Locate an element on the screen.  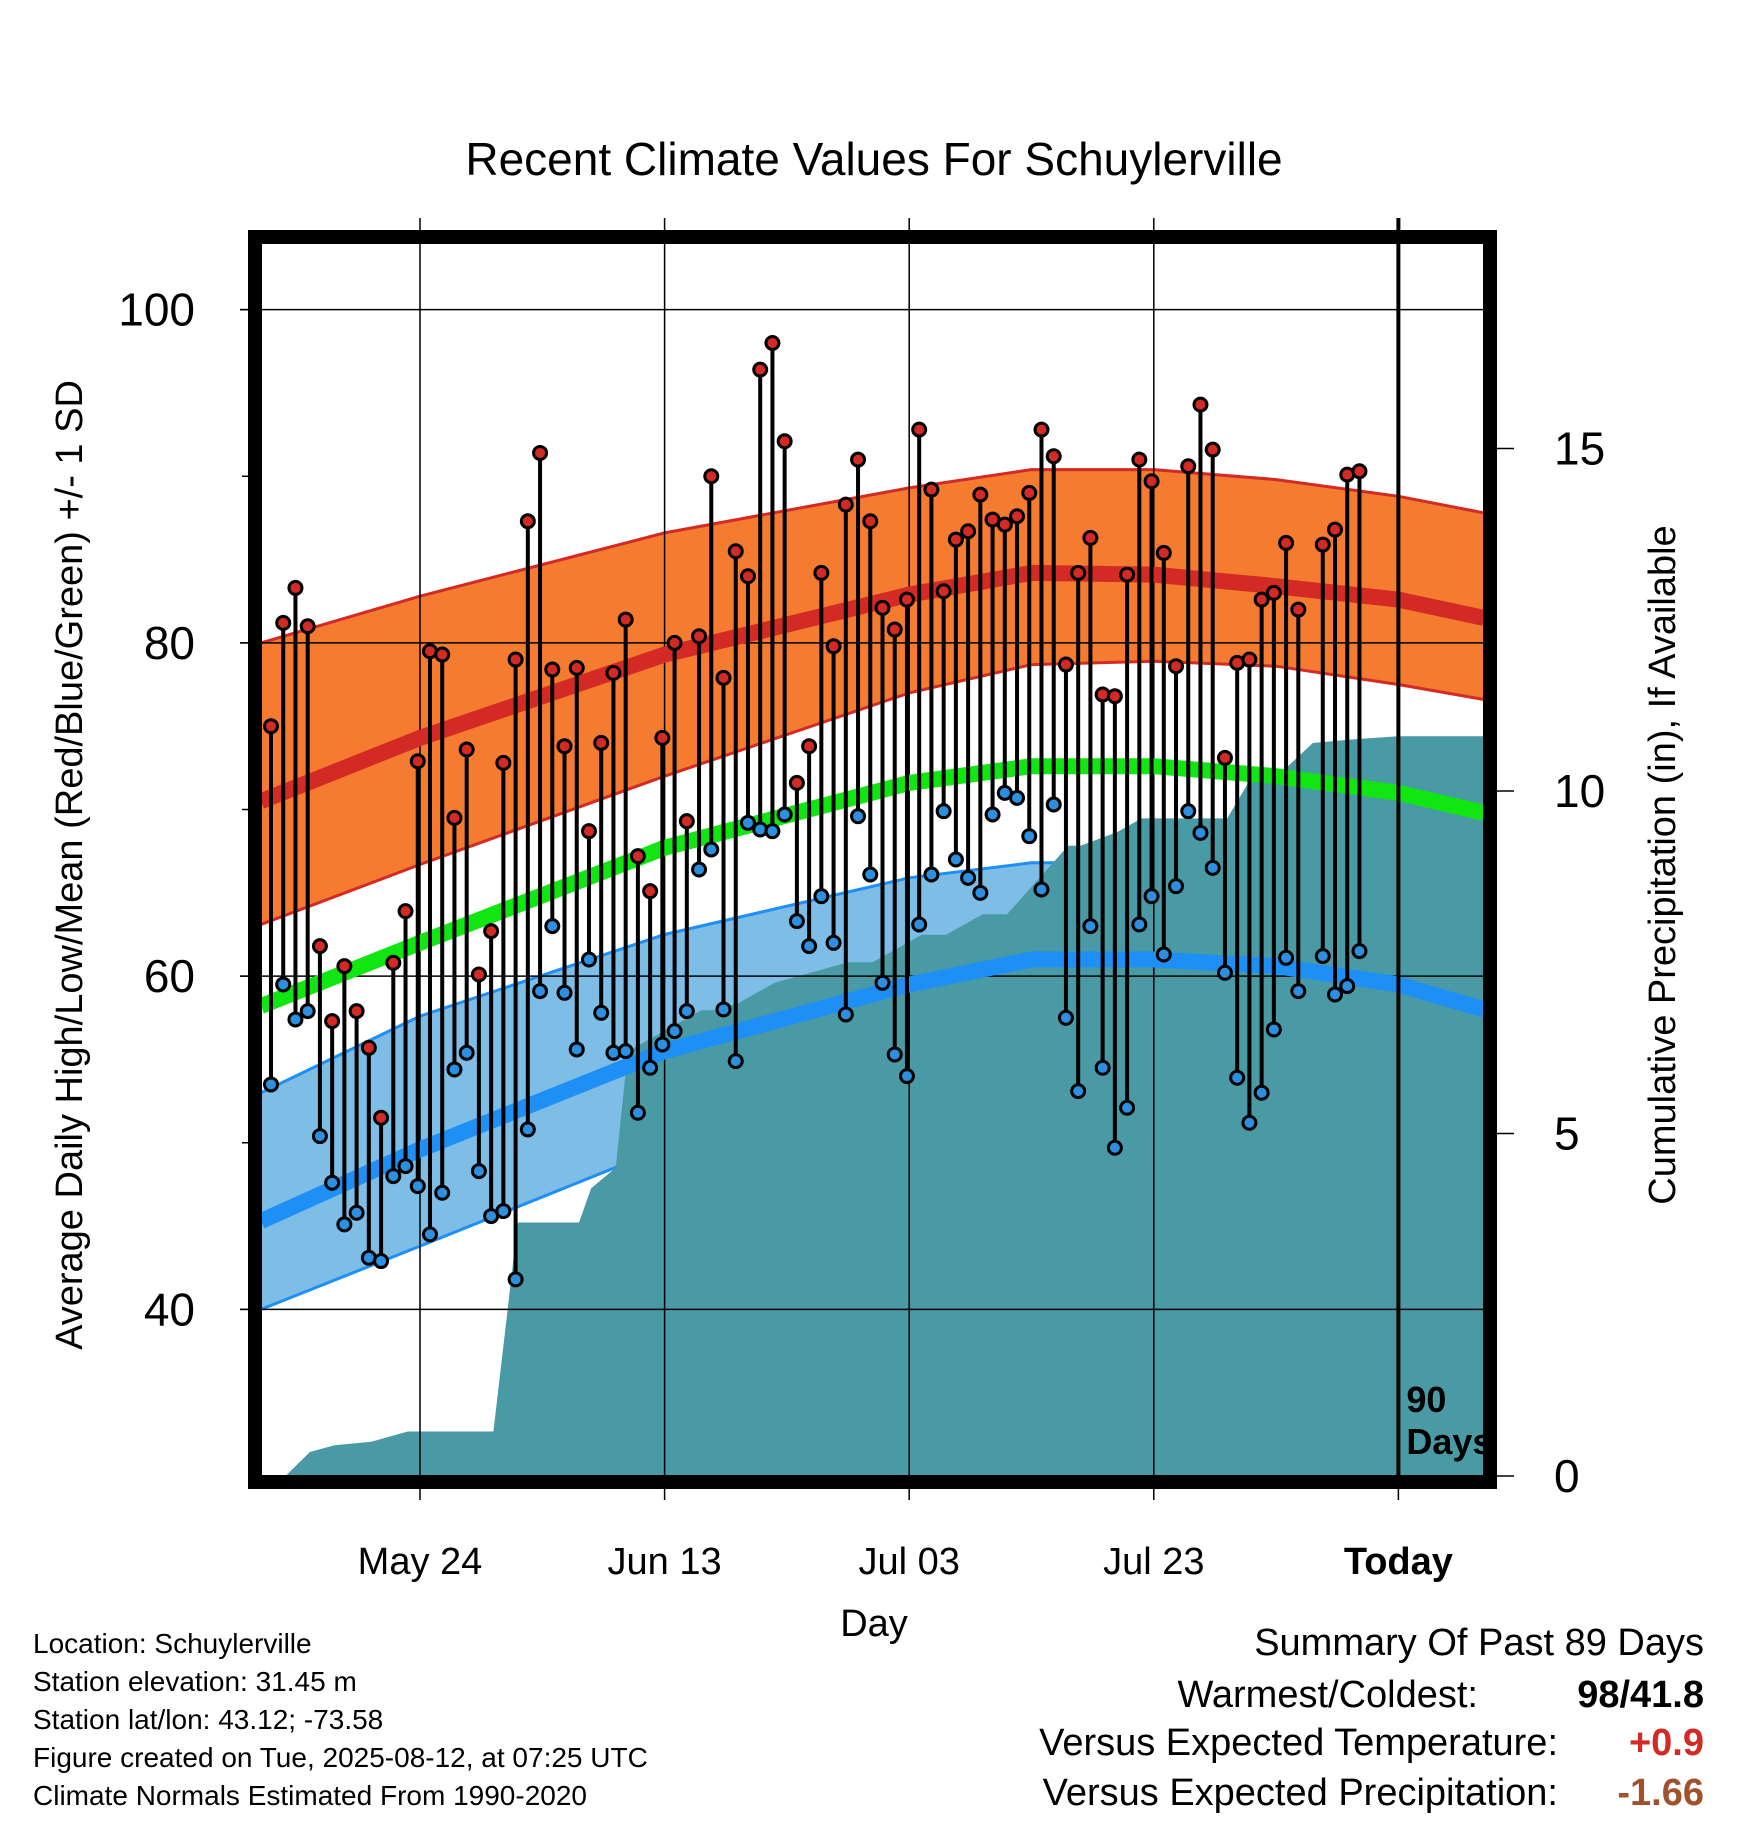
x-tick-label: Today is located at coordinates (1398, 1562).